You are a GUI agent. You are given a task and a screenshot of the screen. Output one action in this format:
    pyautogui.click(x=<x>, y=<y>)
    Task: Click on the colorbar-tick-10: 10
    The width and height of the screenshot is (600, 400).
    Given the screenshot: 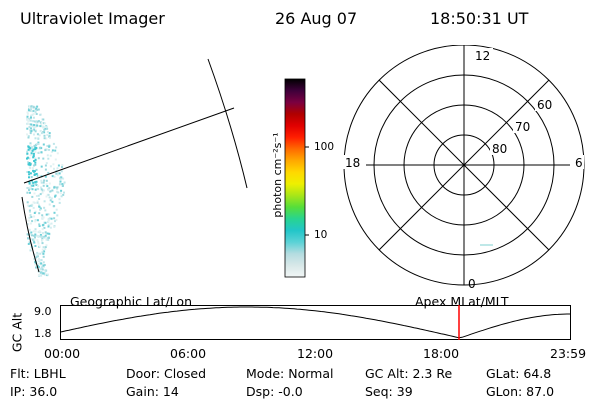 What is the action you would take?
    pyautogui.click(x=321, y=235)
    